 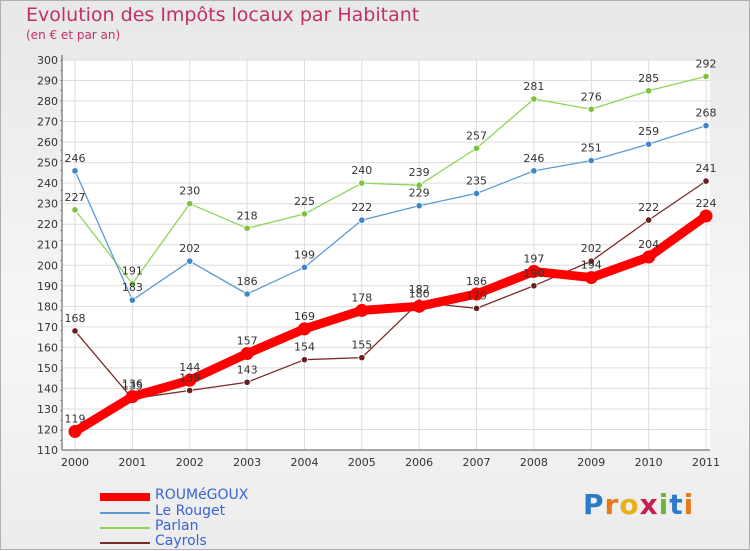 What do you see at coordinates (47, 142) in the screenshot?
I see `y-tick-label: 260` at bounding box center [47, 142].